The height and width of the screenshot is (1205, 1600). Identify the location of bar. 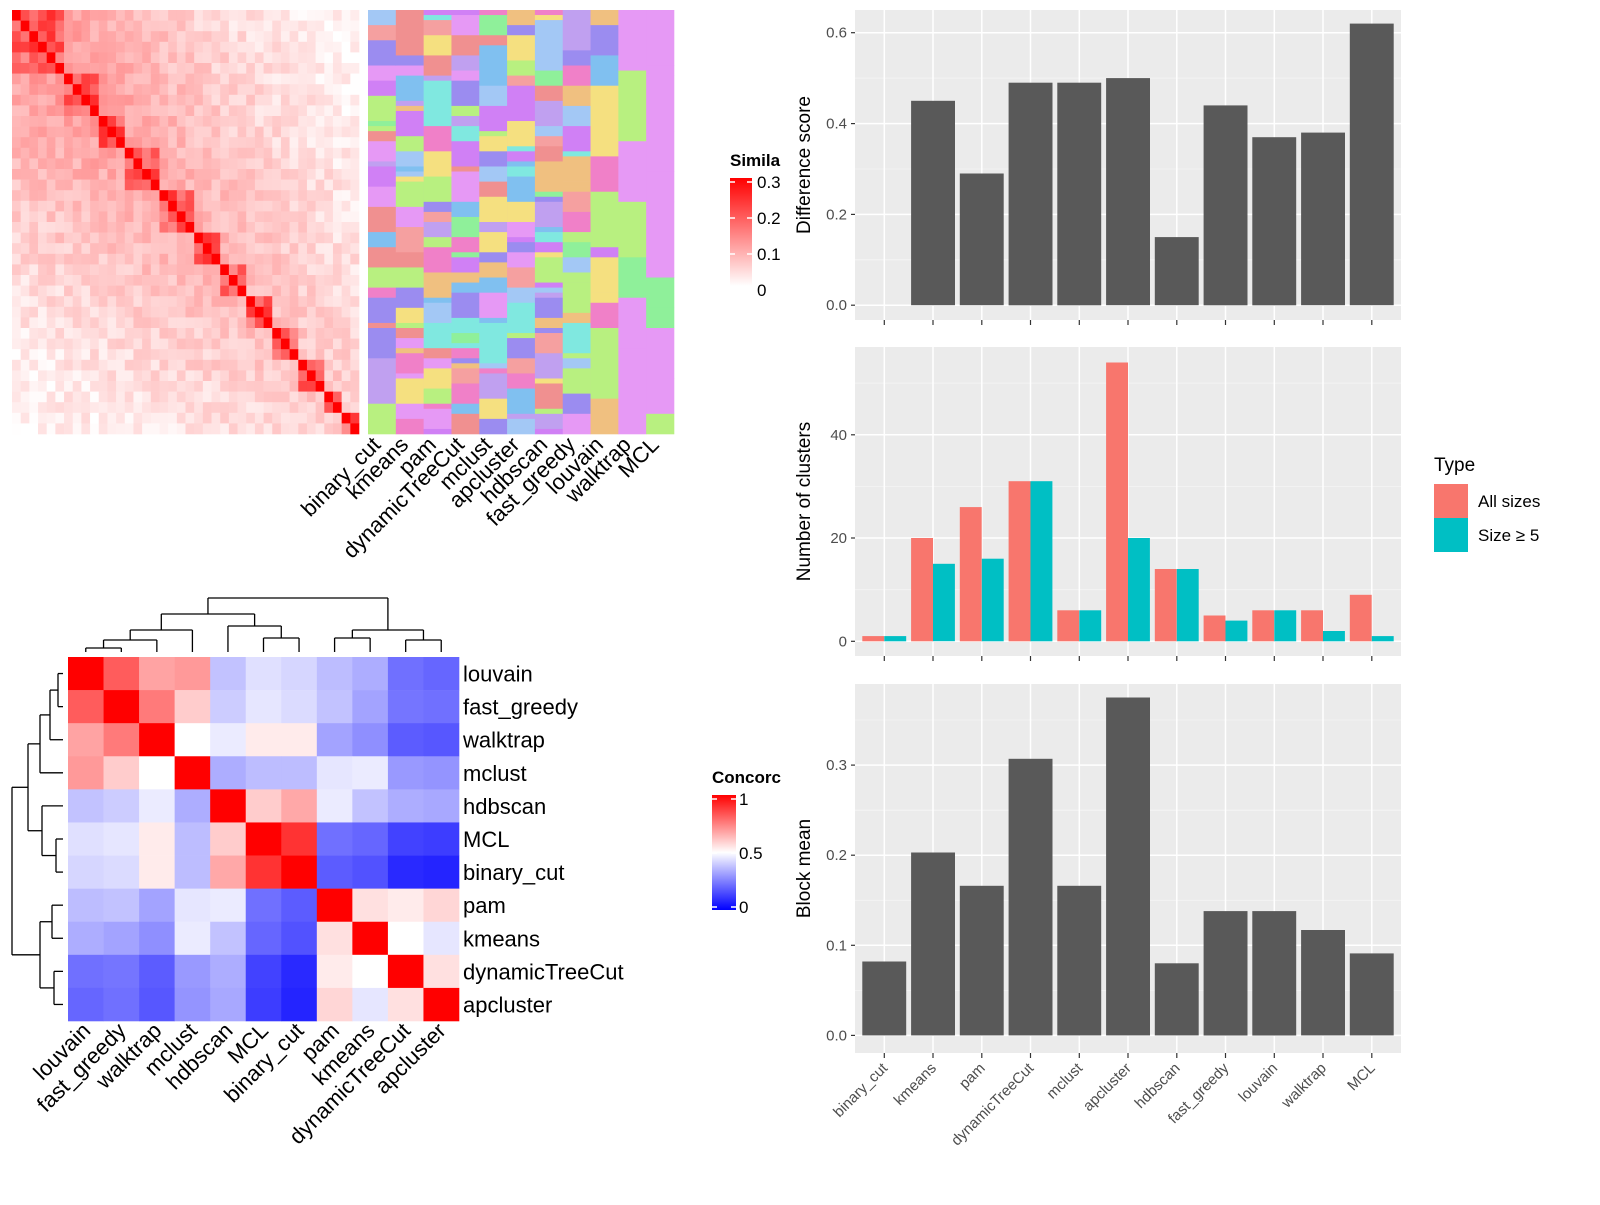
(1323, 983).